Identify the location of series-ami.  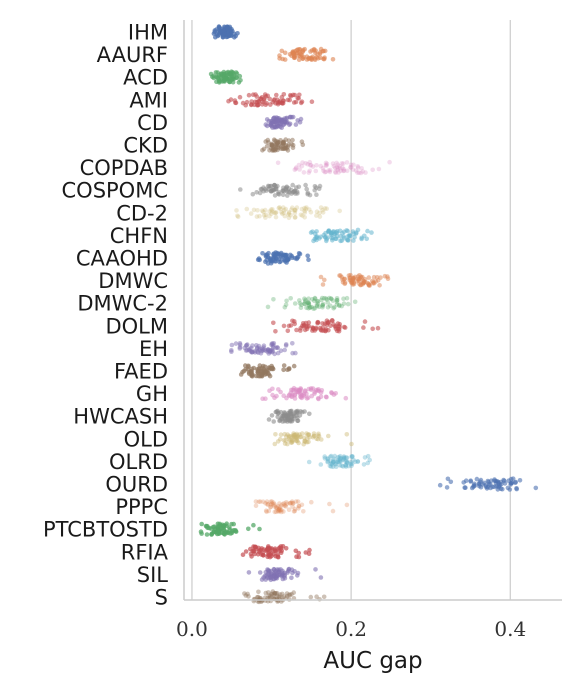
(270, 100).